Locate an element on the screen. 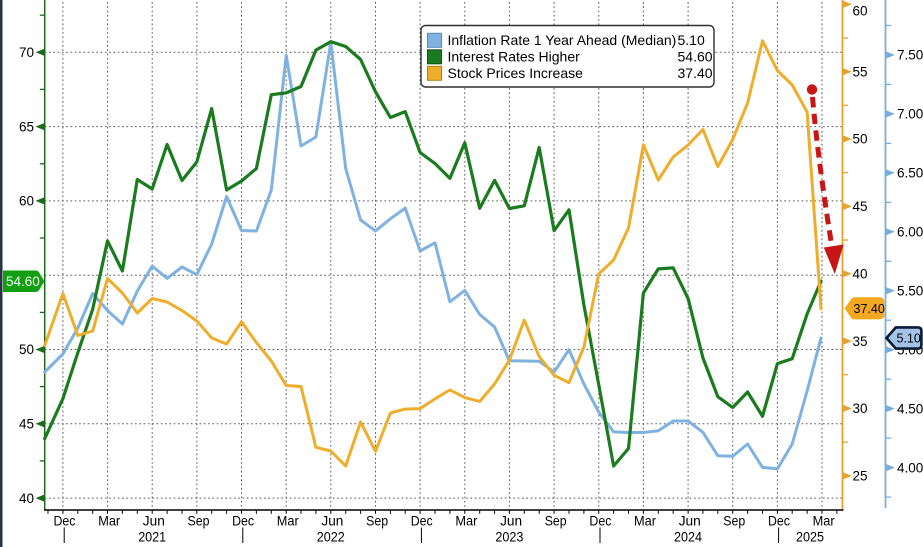 The width and height of the screenshot is (923, 547). svg-text: Interest Rates Higher is located at coordinates (514, 57).